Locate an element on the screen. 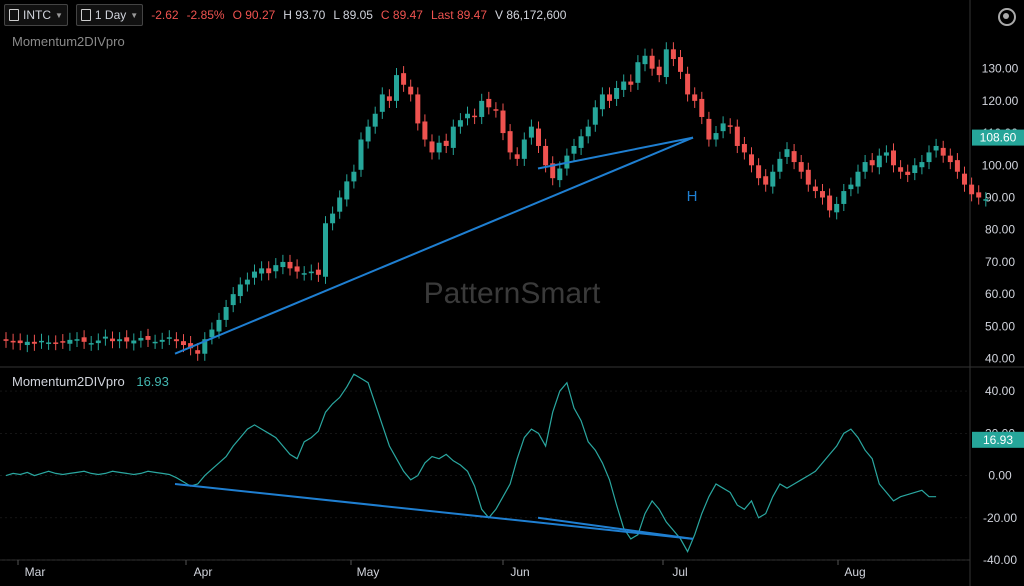  low-value: L 89.05 is located at coordinates (353, 15).